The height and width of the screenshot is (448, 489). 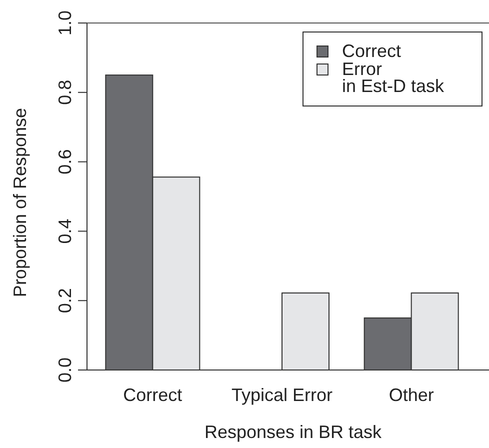 What do you see at coordinates (65, 23) in the screenshot?
I see `y-tick-label: 1.0` at bounding box center [65, 23].